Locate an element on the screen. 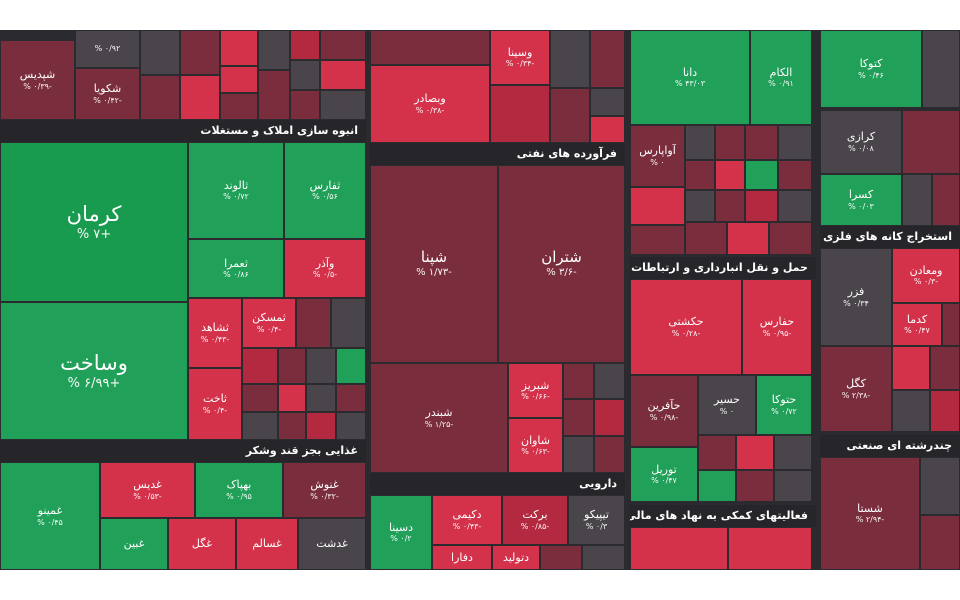 This screenshot has height=600, width=960. tile-hatooka: حتوکا % ۰/۷۲ is located at coordinates (784, 405).